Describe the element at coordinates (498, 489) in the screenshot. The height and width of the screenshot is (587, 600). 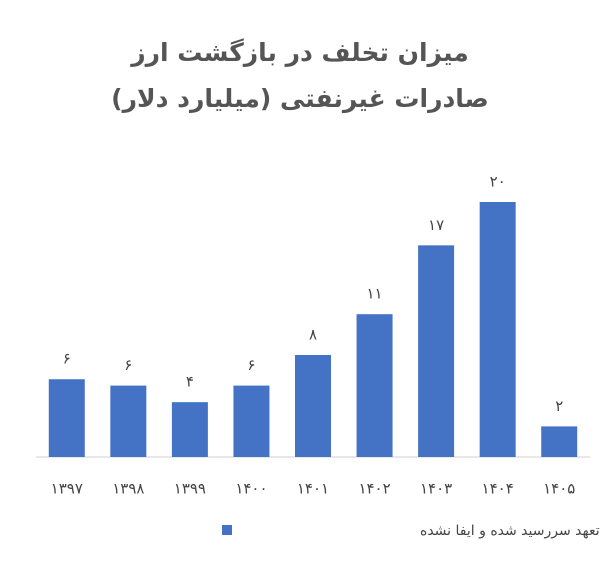
I see `x-tick-label: ۱۴۰۴` at that location.